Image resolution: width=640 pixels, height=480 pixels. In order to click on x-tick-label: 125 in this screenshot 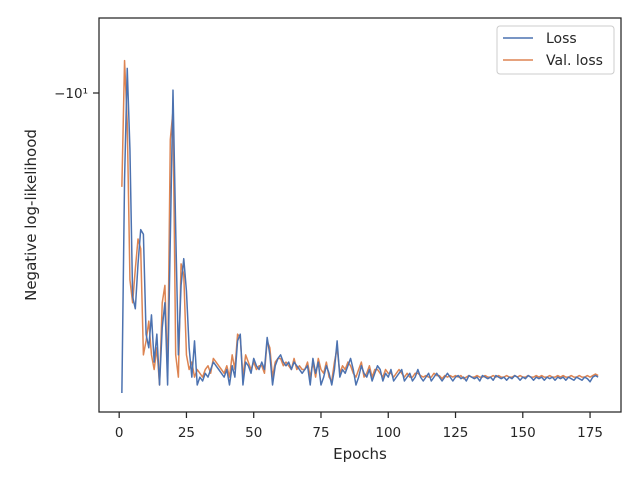, I will do `click(456, 433)`.